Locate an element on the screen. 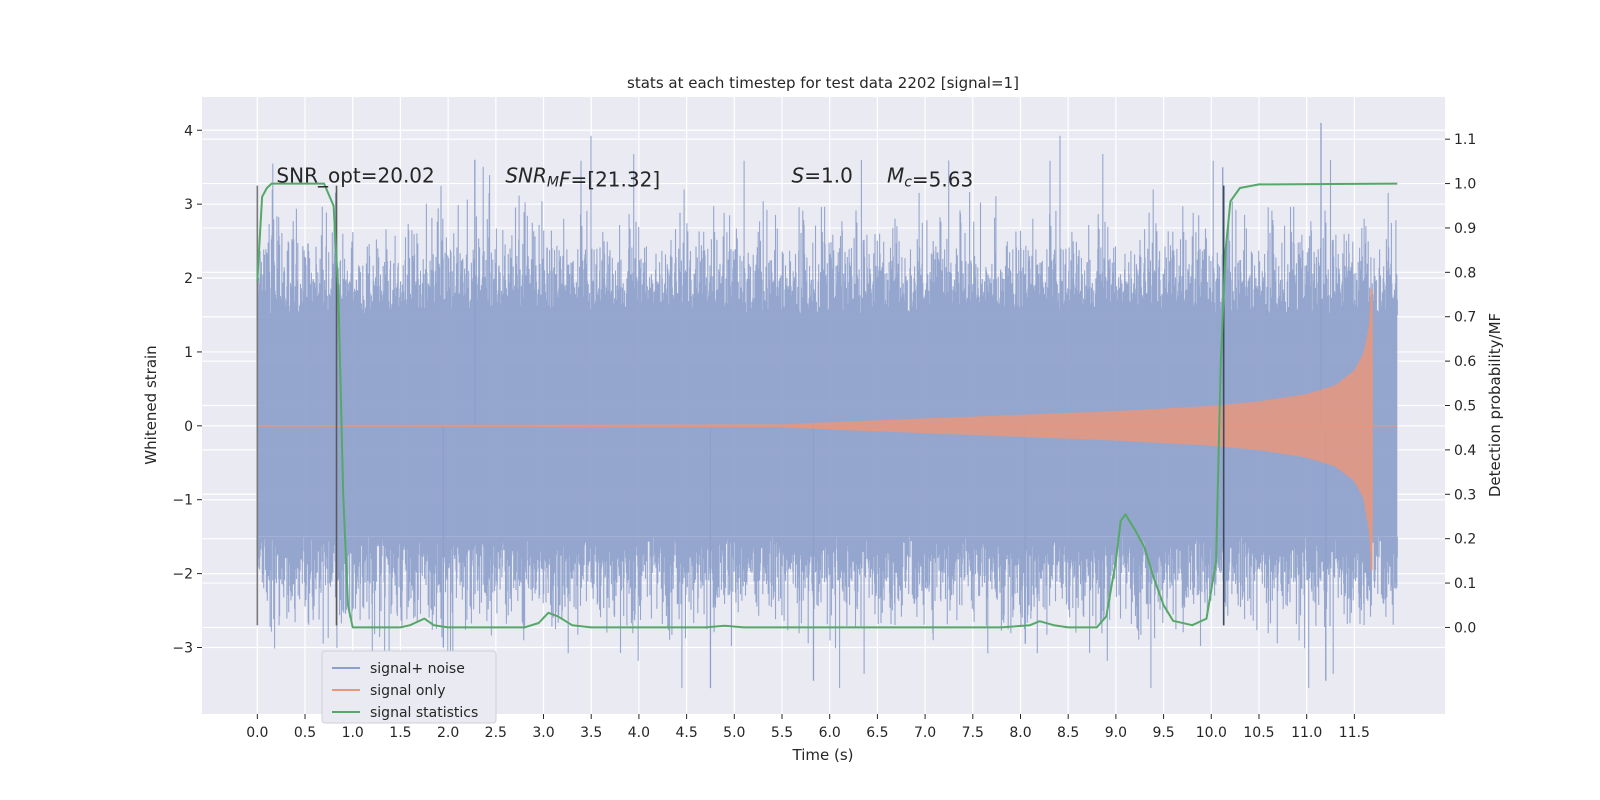 The image size is (1600, 800). x-tick-label: 3.0 is located at coordinates (543, 733).